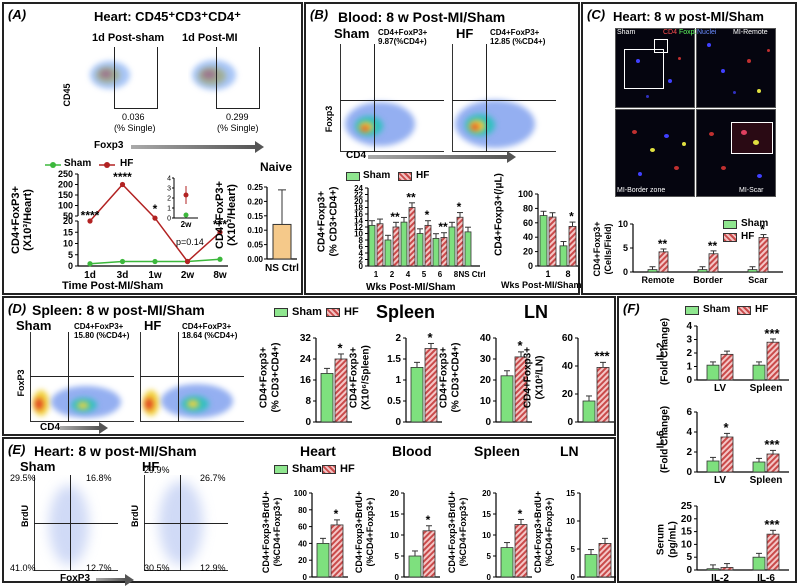 The image size is (800, 586). What do you see at coordinates (665, 351) in the screenshot?
I see `il2-unit: (Fold Change)` at bounding box center [665, 351].